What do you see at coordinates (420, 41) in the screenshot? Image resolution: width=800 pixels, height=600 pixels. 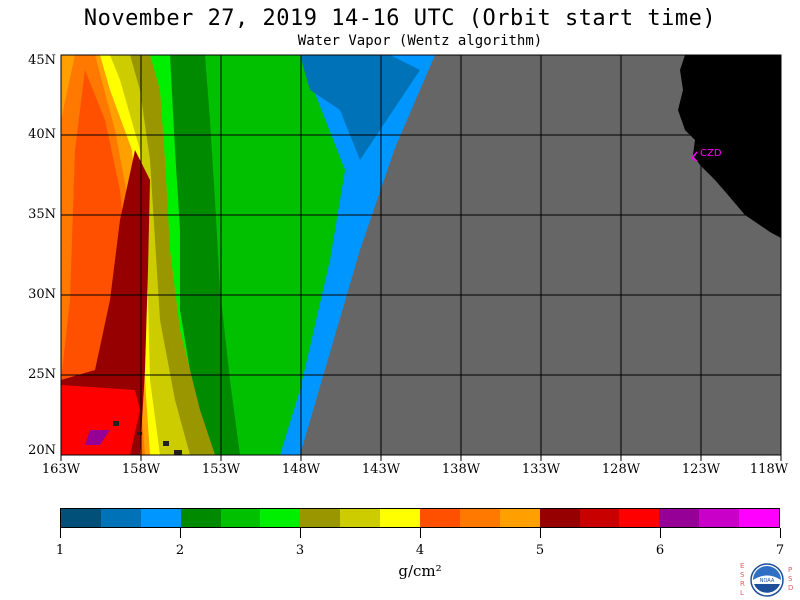 I see `chart-subtitle: Water Vapor (Wentz algorithm)` at bounding box center [420, 41].